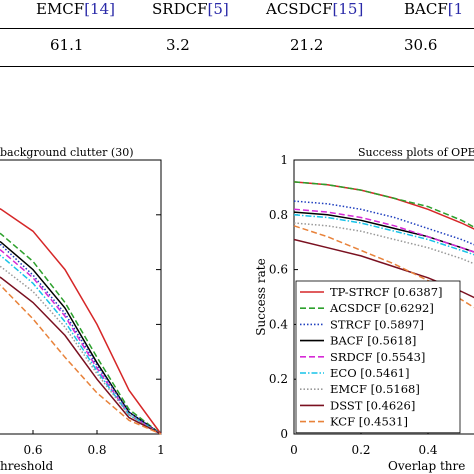  Describe the element at coordinates (67, 152) in the screenshot. I see `left-chart-title: background clutter (30)` at that location.